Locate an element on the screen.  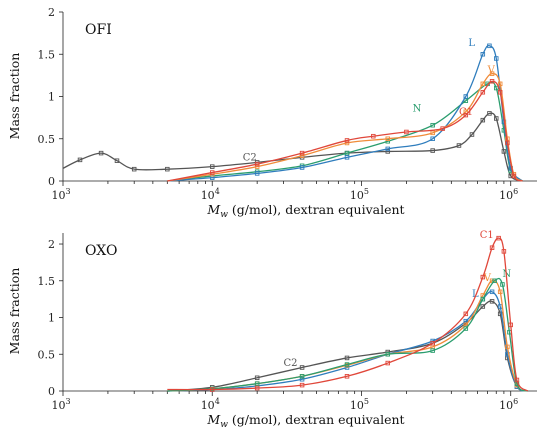
x-tick-label: 10⁵ is located at coordinates (359, 404).